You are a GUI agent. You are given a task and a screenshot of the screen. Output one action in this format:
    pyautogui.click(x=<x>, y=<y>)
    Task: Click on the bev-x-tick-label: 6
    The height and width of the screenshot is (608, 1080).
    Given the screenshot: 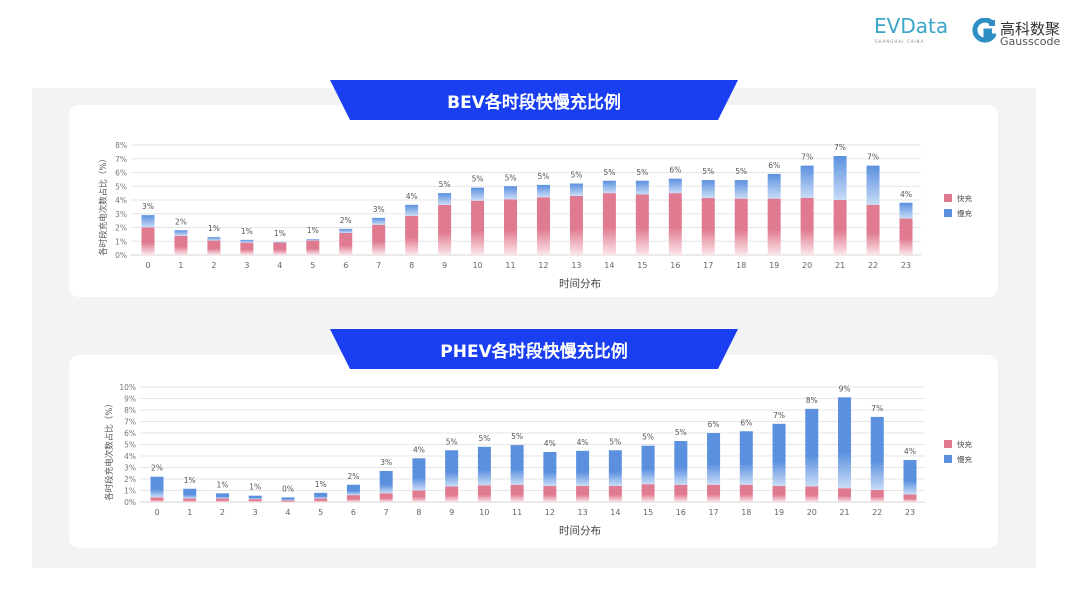 What is the action you would take?
    pyautogui.click(x=345, y=265)
    